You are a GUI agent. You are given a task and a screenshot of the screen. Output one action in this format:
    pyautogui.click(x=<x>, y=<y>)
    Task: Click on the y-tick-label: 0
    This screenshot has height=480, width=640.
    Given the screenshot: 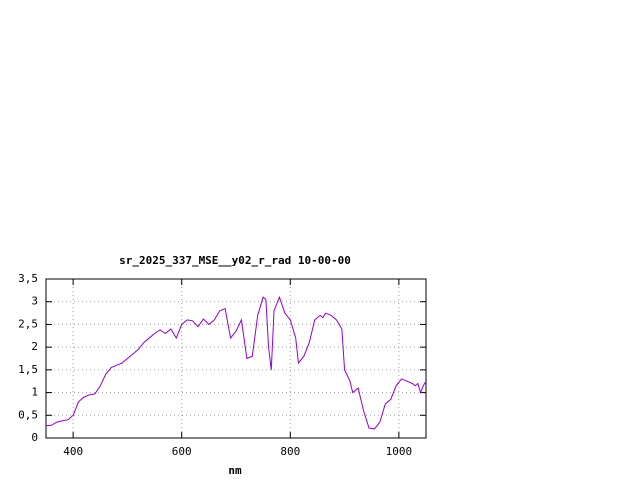 What is the action you would take?
    pyautogui.click(x=34, y=437)
    